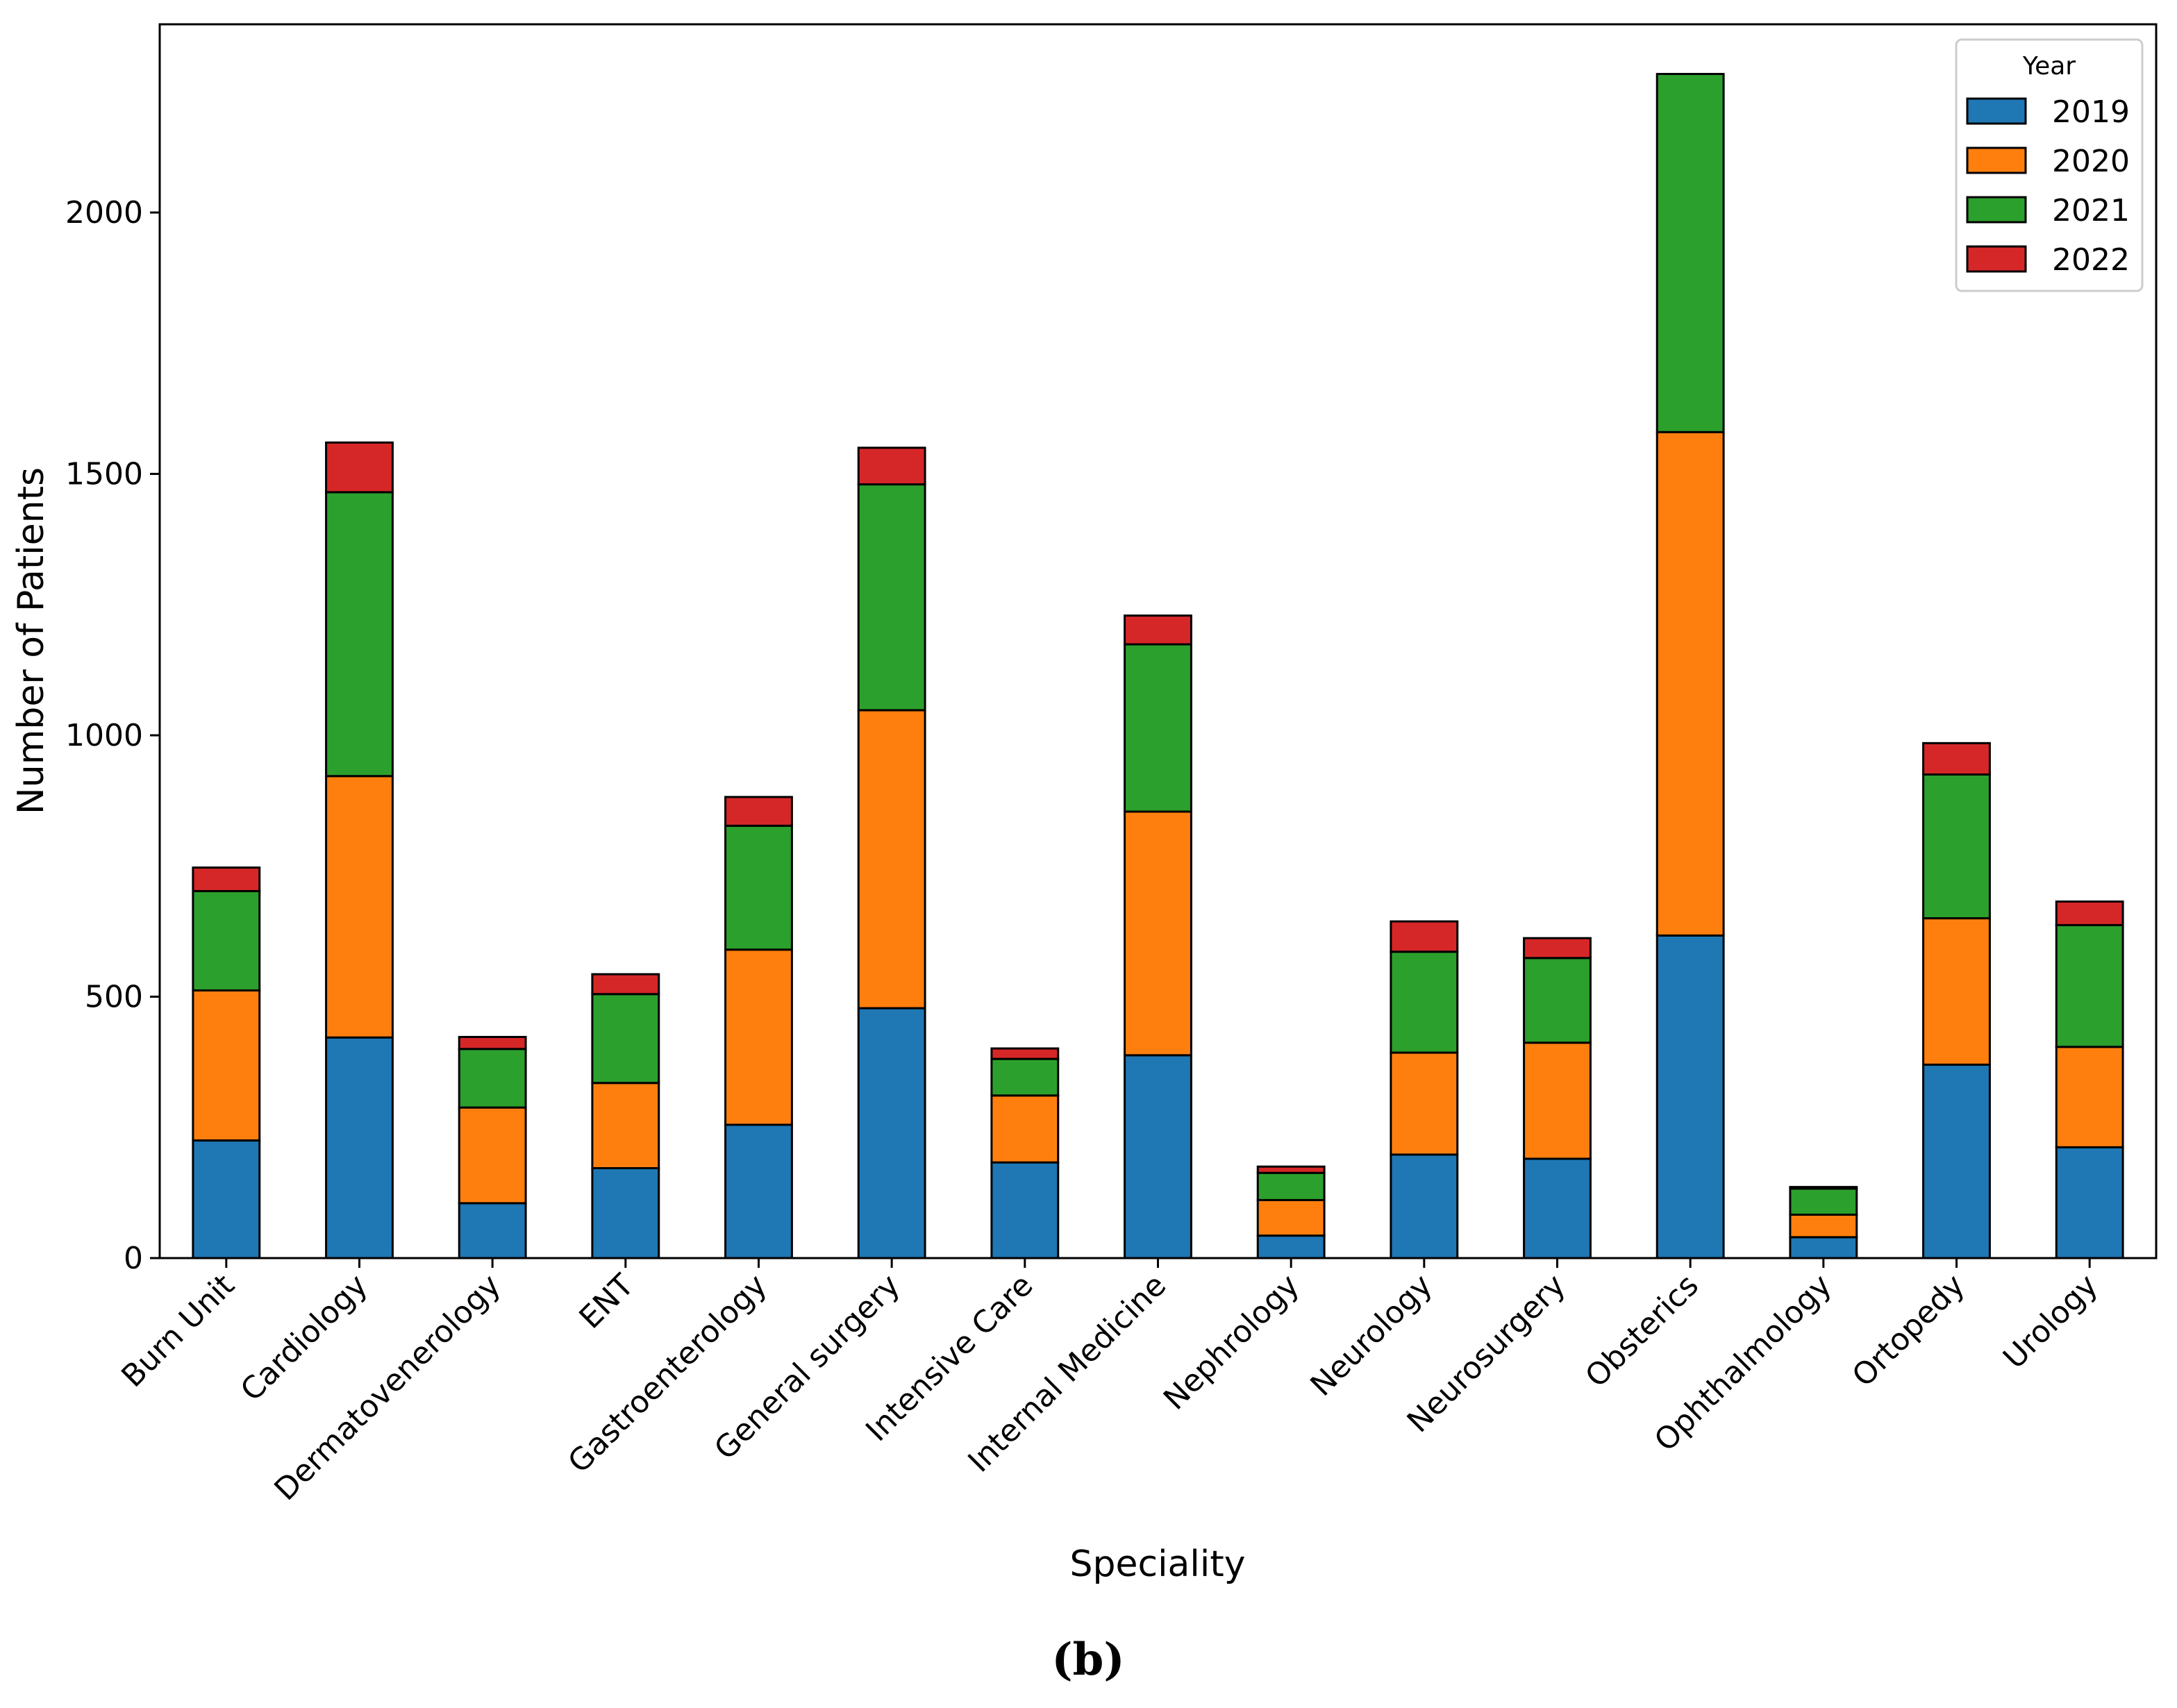 The width and height of the screenshot is (2177, 1708). What do you see at coordinates (1557, 1208) in the screenshot?
I see `bar-neurosurgery-2019` at bounding box center [1557, 1208].